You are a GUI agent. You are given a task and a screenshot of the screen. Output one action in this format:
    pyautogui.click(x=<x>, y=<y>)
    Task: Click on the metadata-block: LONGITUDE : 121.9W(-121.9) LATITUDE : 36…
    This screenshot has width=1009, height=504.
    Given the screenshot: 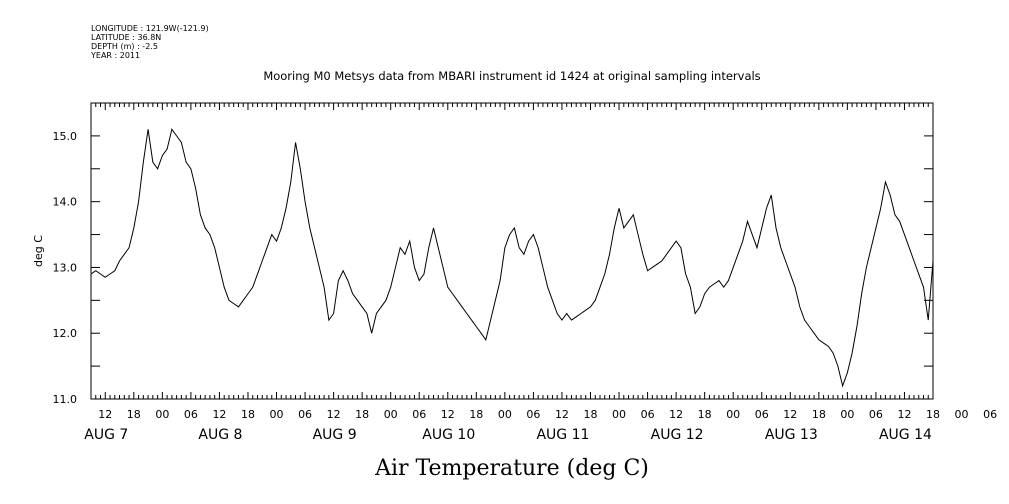 What is the action you would take?
    pyautogui.click(x=149, y=42)
    